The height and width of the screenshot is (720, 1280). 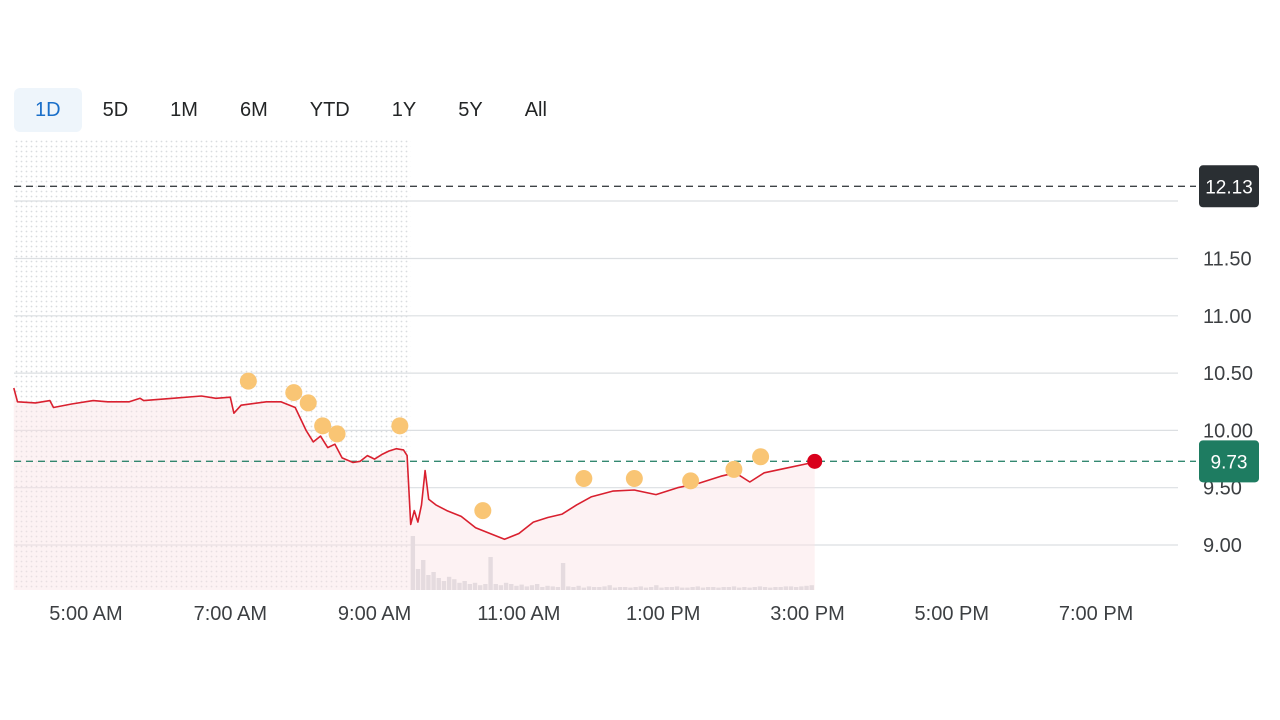 What do you see at coordinates (807, 614) in the screenshot?
I see `x-tick-label: 3:00 PM` at bounding box center [807, 614].